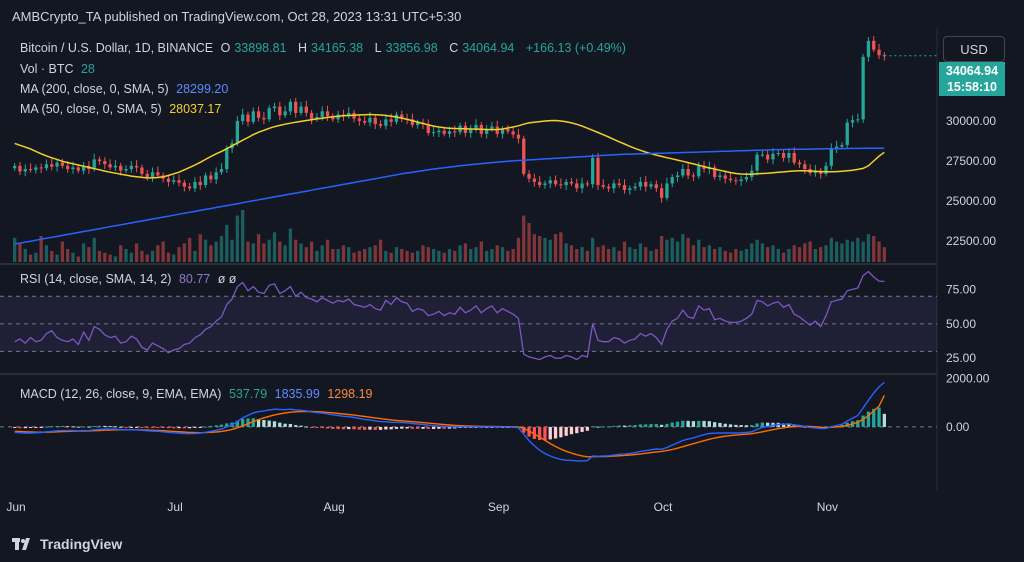  What do you see at coordinates (67, 544) in the screenshot?
I see `tradingview-logo: TradingView` at bounding box center [67, 544].